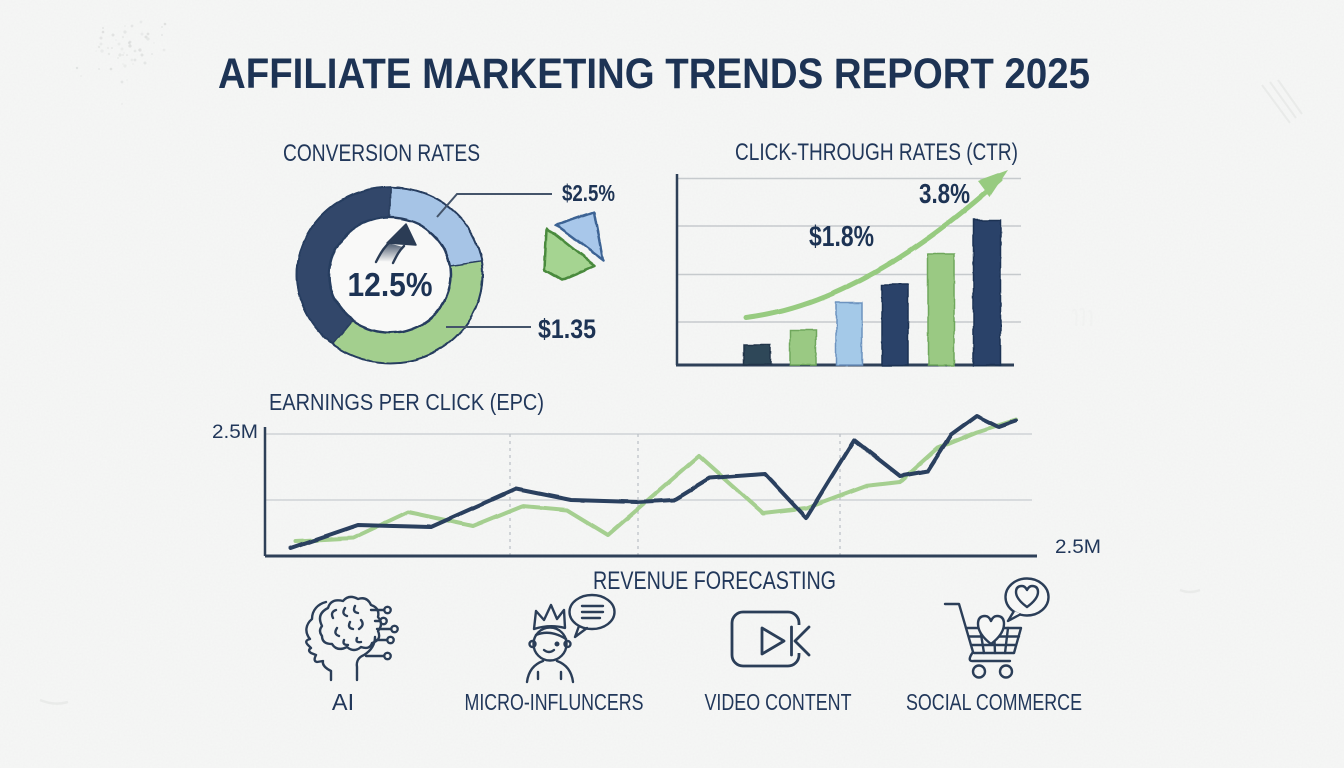 Image resolution: width=1344 pixels, height=768 pixels. Describe the element at coordinates (390, 284) in the screenshot. I see `svg-text: 12.5%` at that location.